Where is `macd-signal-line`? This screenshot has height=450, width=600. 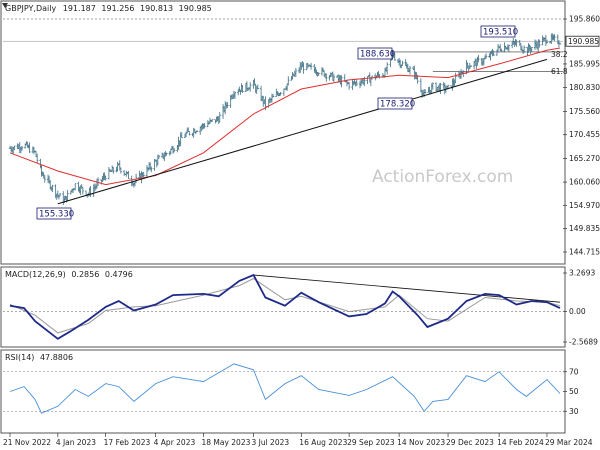 macd-signal-line is located at coordinates (285, 305).